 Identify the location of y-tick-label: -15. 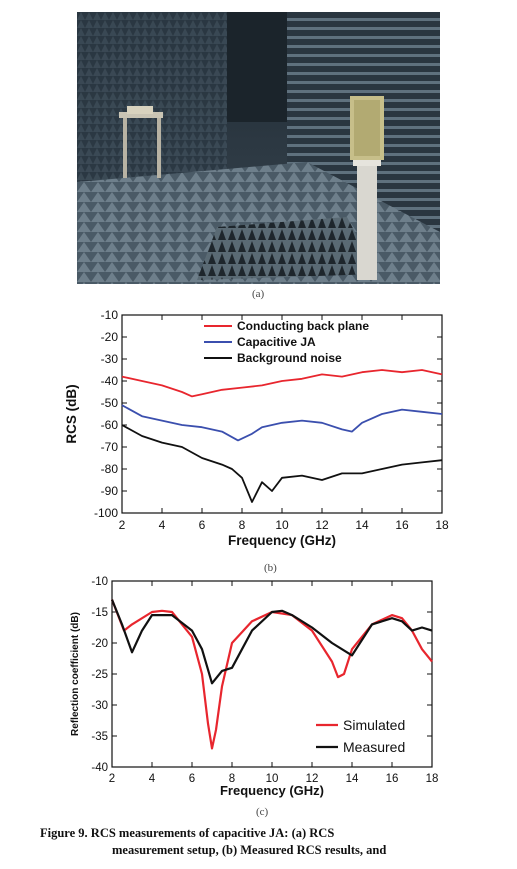
(99, 613).